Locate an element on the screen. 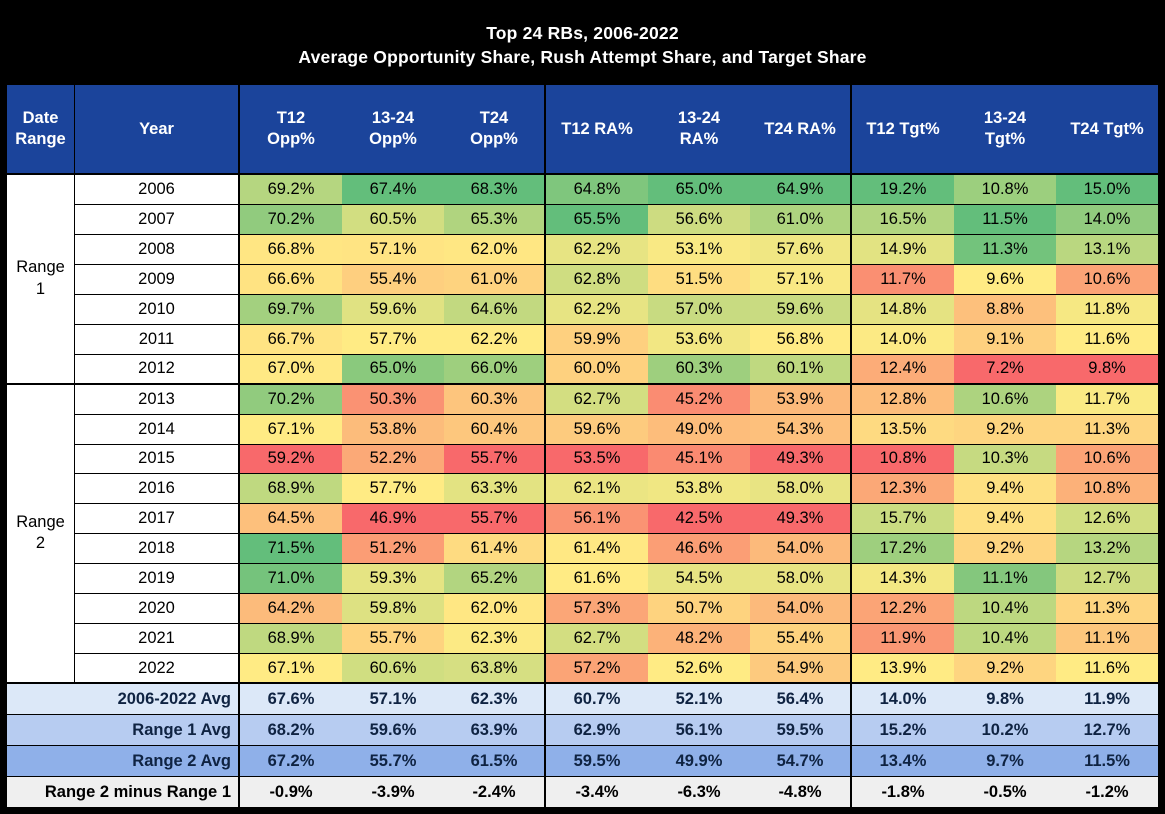 The image size is (1165, 814). value-cell: 13.5% is located at coordinates (903, 429).